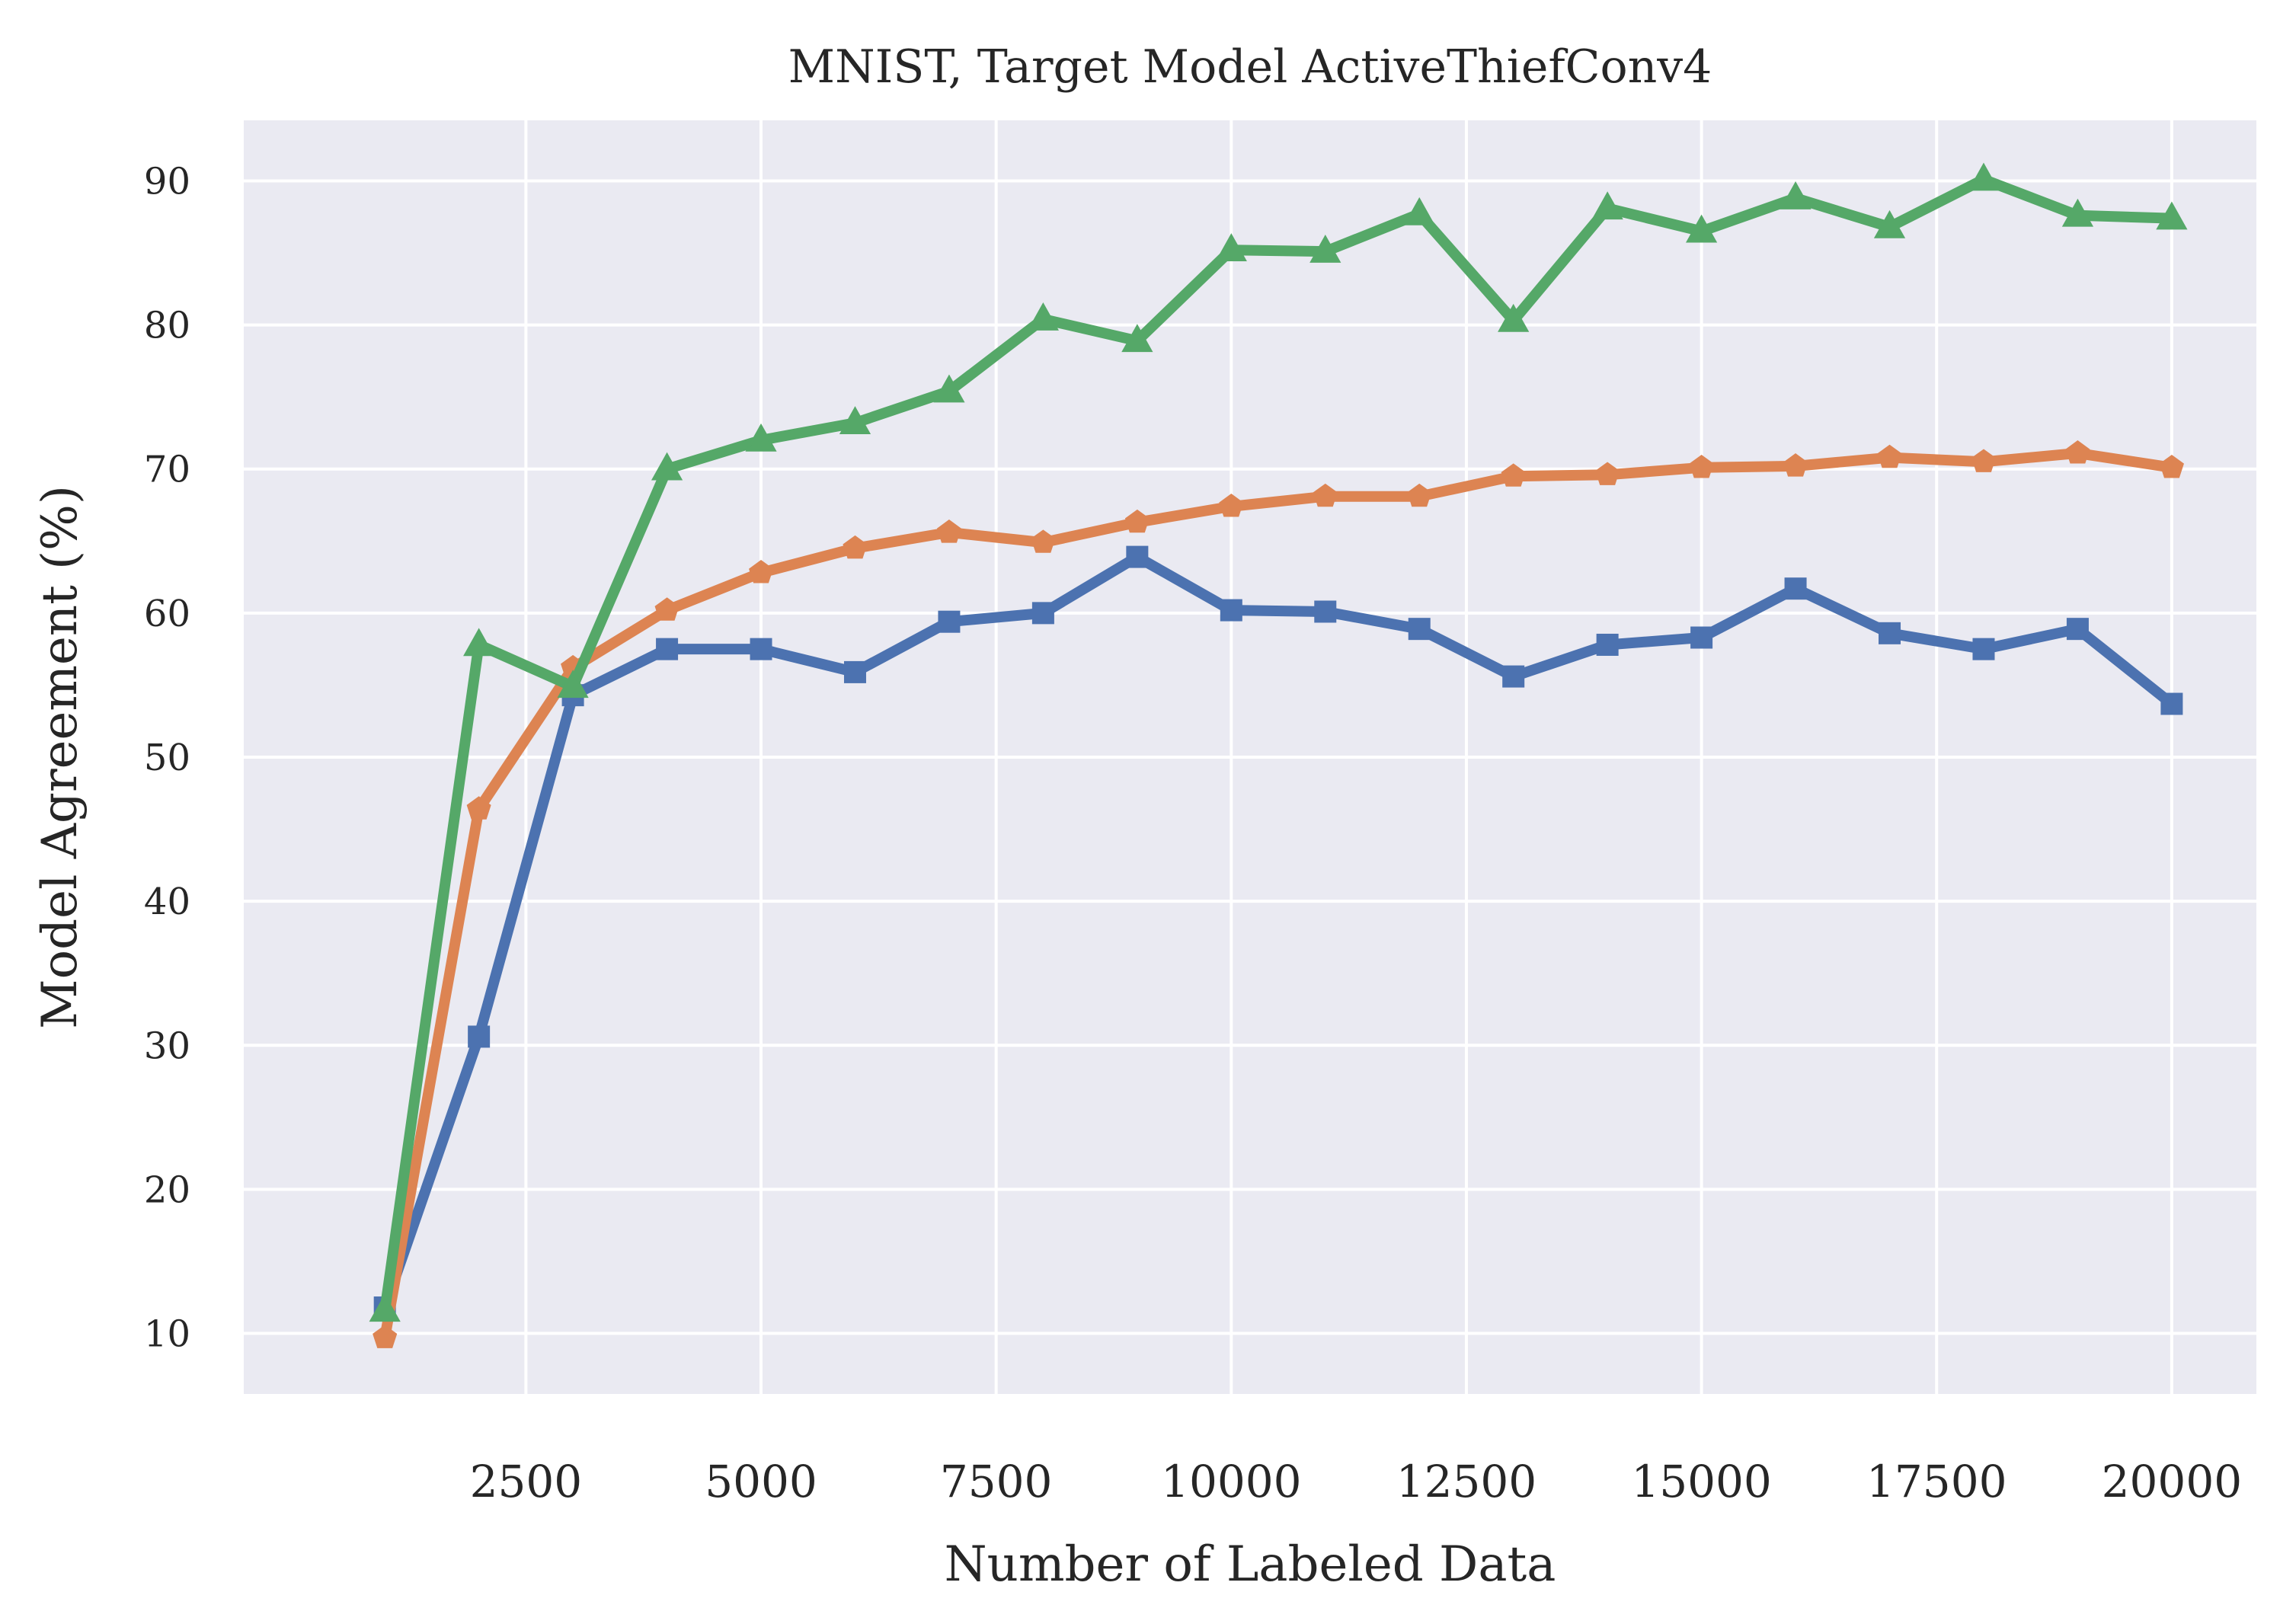 This screenshot has height=1624, width=2296. What do you see at coordinates (60, 757) in the screenshot?
I see `y-axis-label: Model Agreement (%)` at bounding box center [60, 757].